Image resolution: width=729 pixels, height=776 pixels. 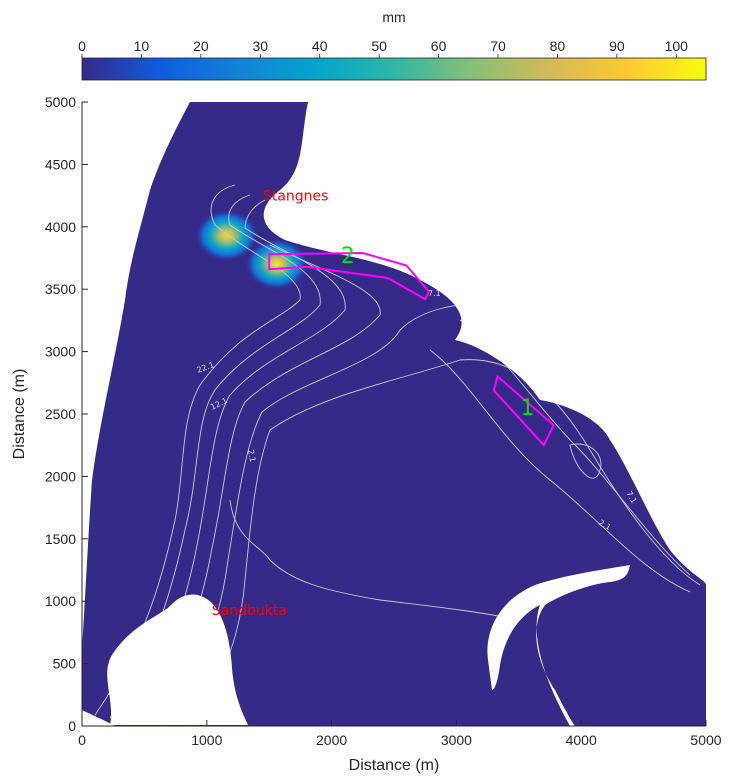 I want to click on colorbar-tick-label: 70, so click(x=498, y=46).